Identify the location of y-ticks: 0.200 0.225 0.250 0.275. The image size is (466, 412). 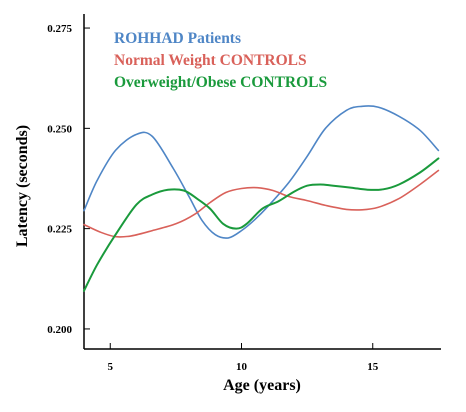
(68, 179).